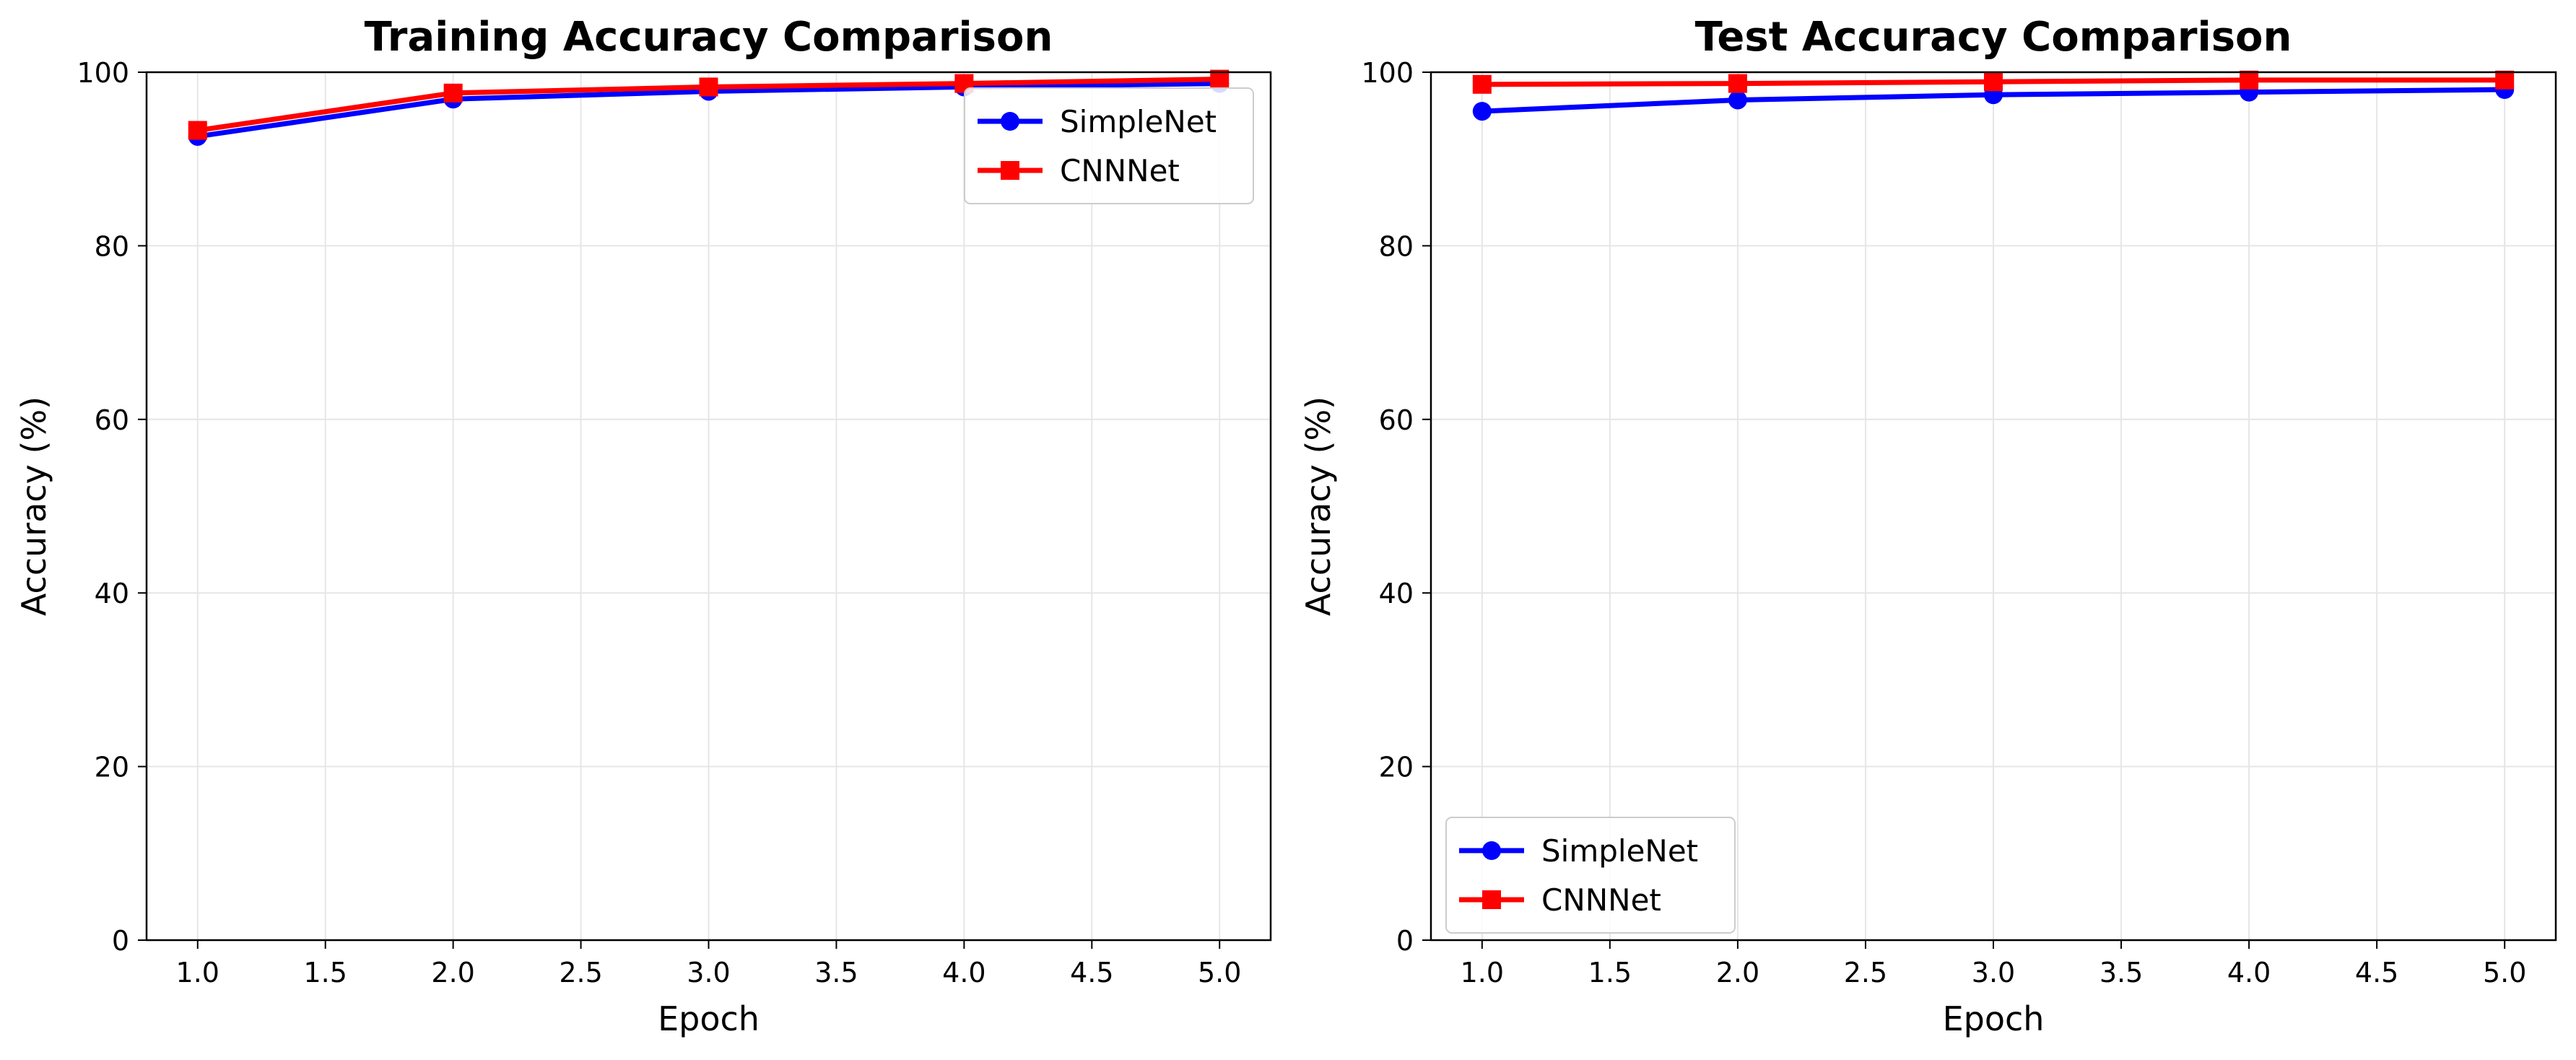 The height and width of the screenshot is (1060, 2576). Describe the element at coordinates (1993, 37) in the screenshot. I see `chart-title: Test Accuracy Comparison` at that location.